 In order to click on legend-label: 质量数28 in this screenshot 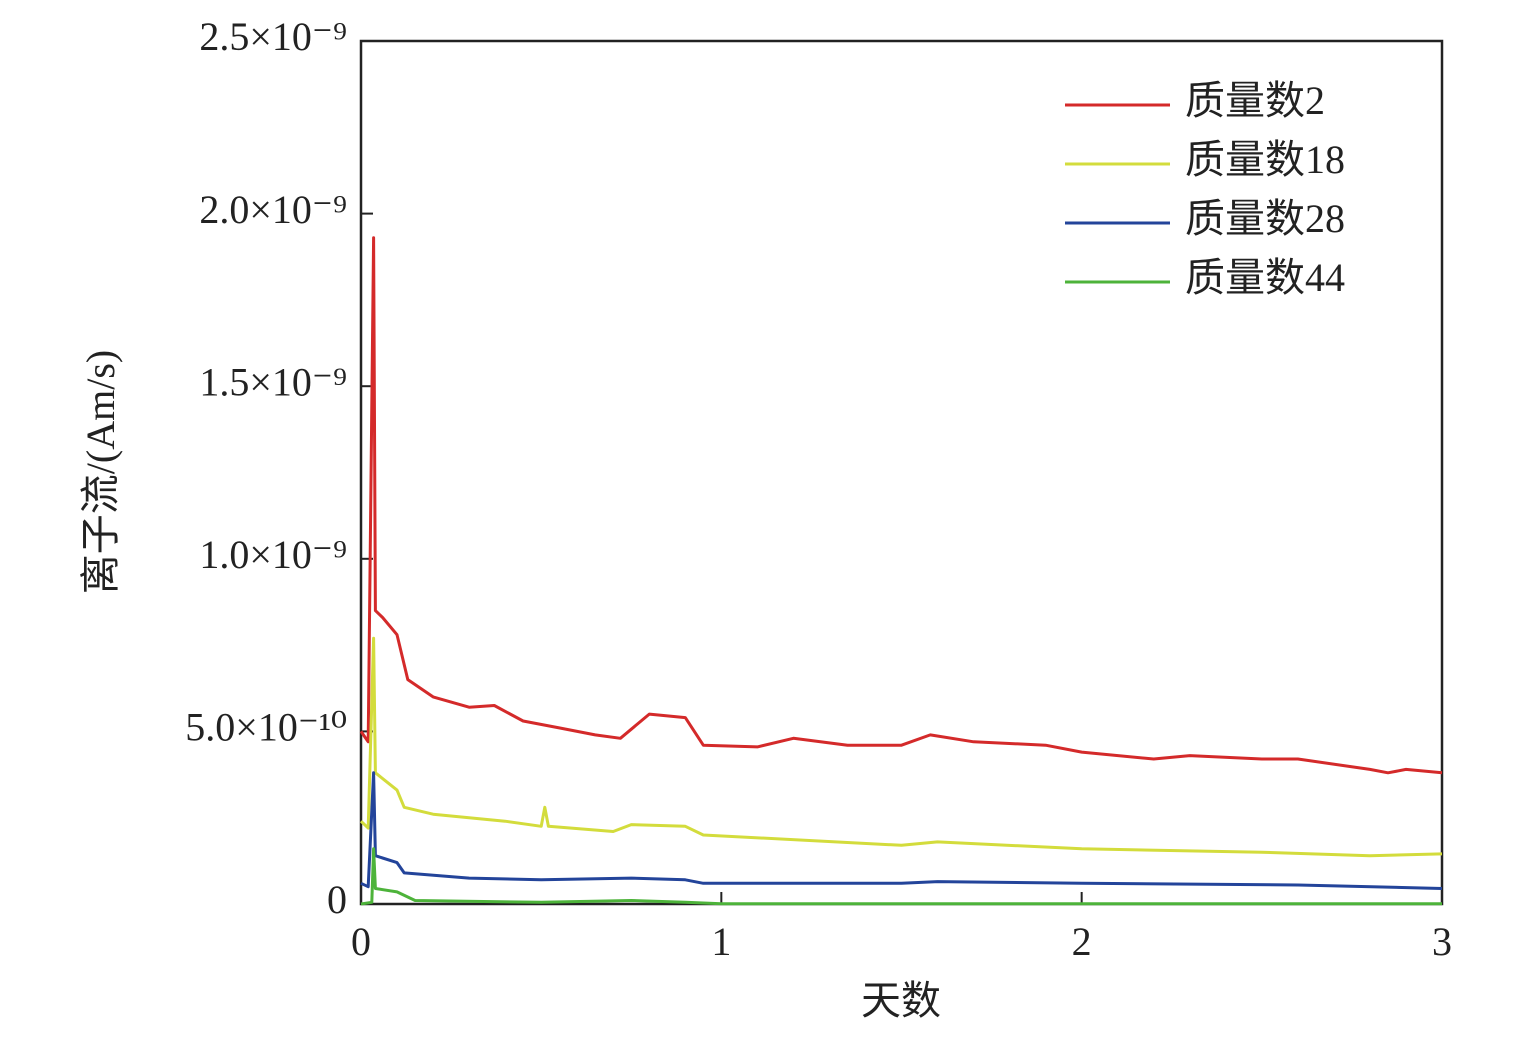, I will do `click(1265, 218)`.